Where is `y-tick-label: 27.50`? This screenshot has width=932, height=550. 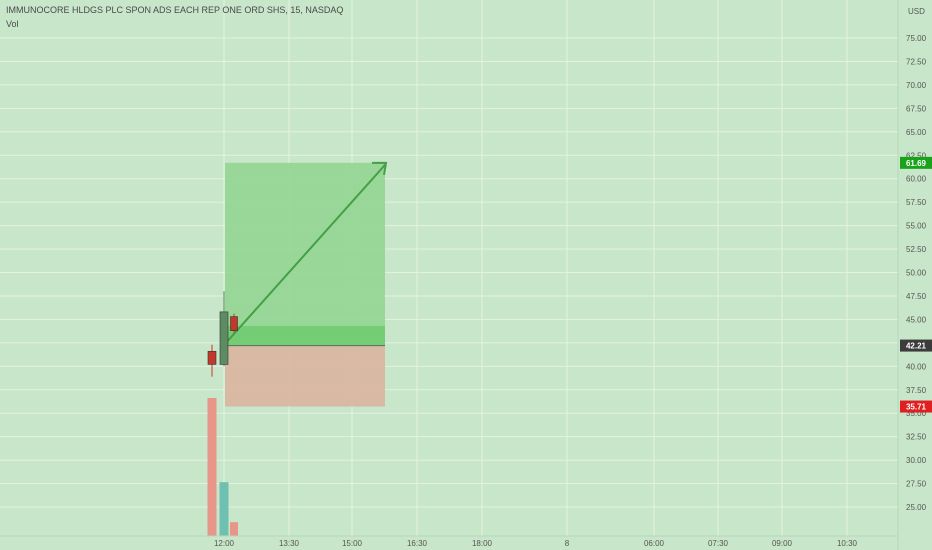 y-tick-label: 27.50 is located at coordinates (916, 484).